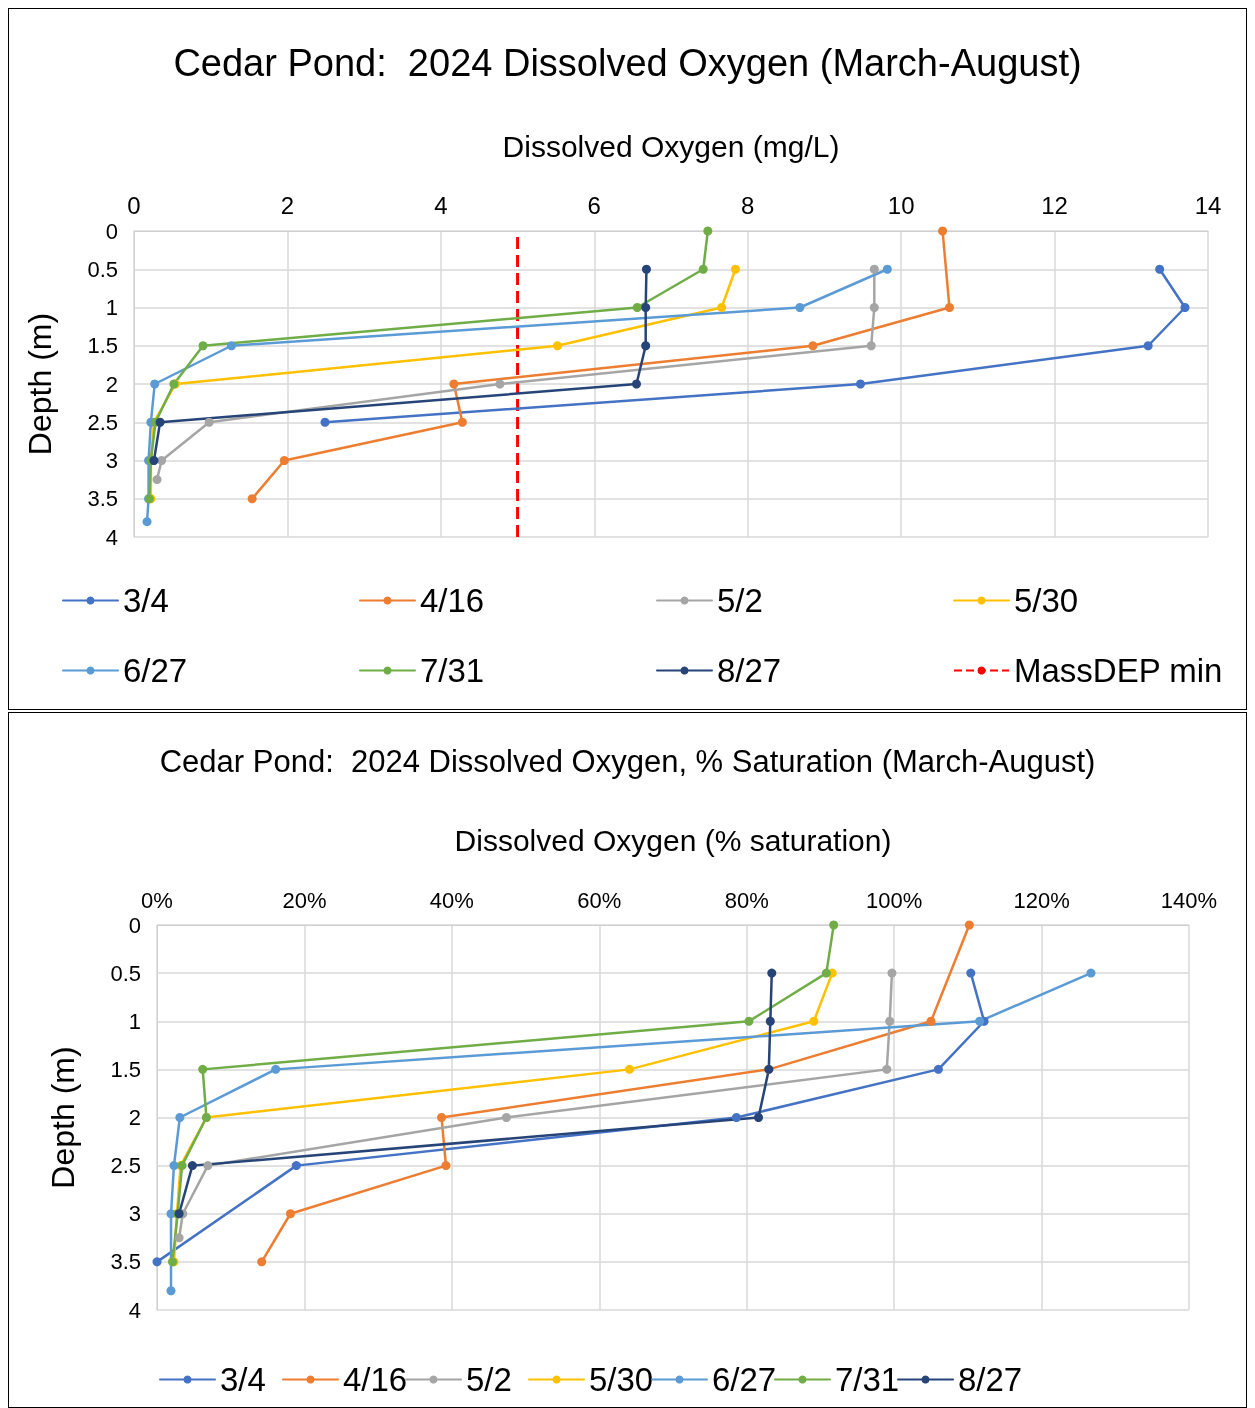 The width and height of the screenshot is (1255, 1408). Describe the element at coordinates (441, 205) in the screenshot. I see `x-tick-label: 4` at that location.